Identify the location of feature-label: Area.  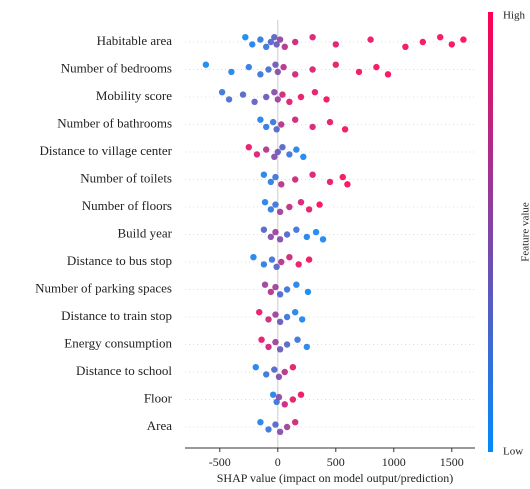
(159, 425).